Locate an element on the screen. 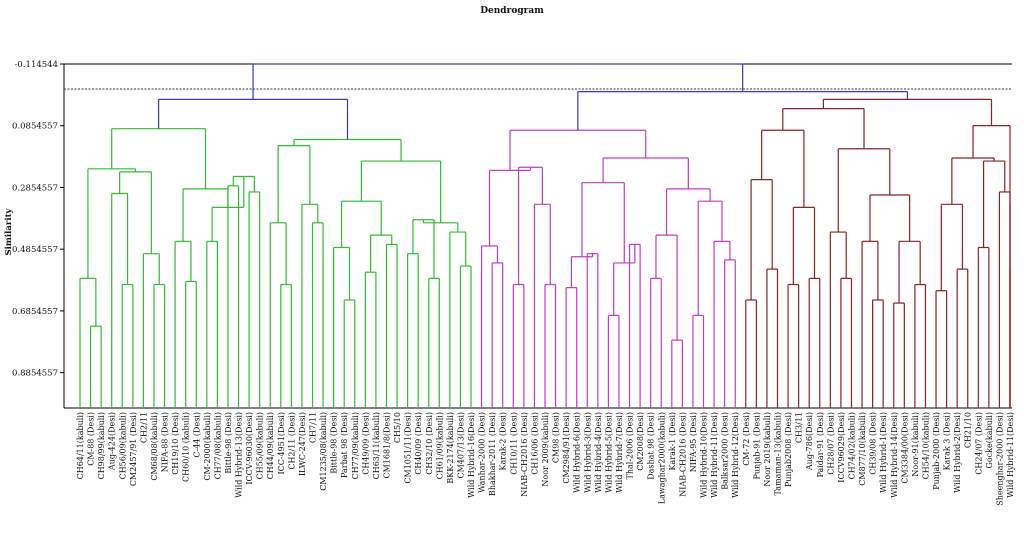 This screenshot has width=1024, height=548. leaf-label: CM-2000(kabuli) is located at coordinates (207, 446).